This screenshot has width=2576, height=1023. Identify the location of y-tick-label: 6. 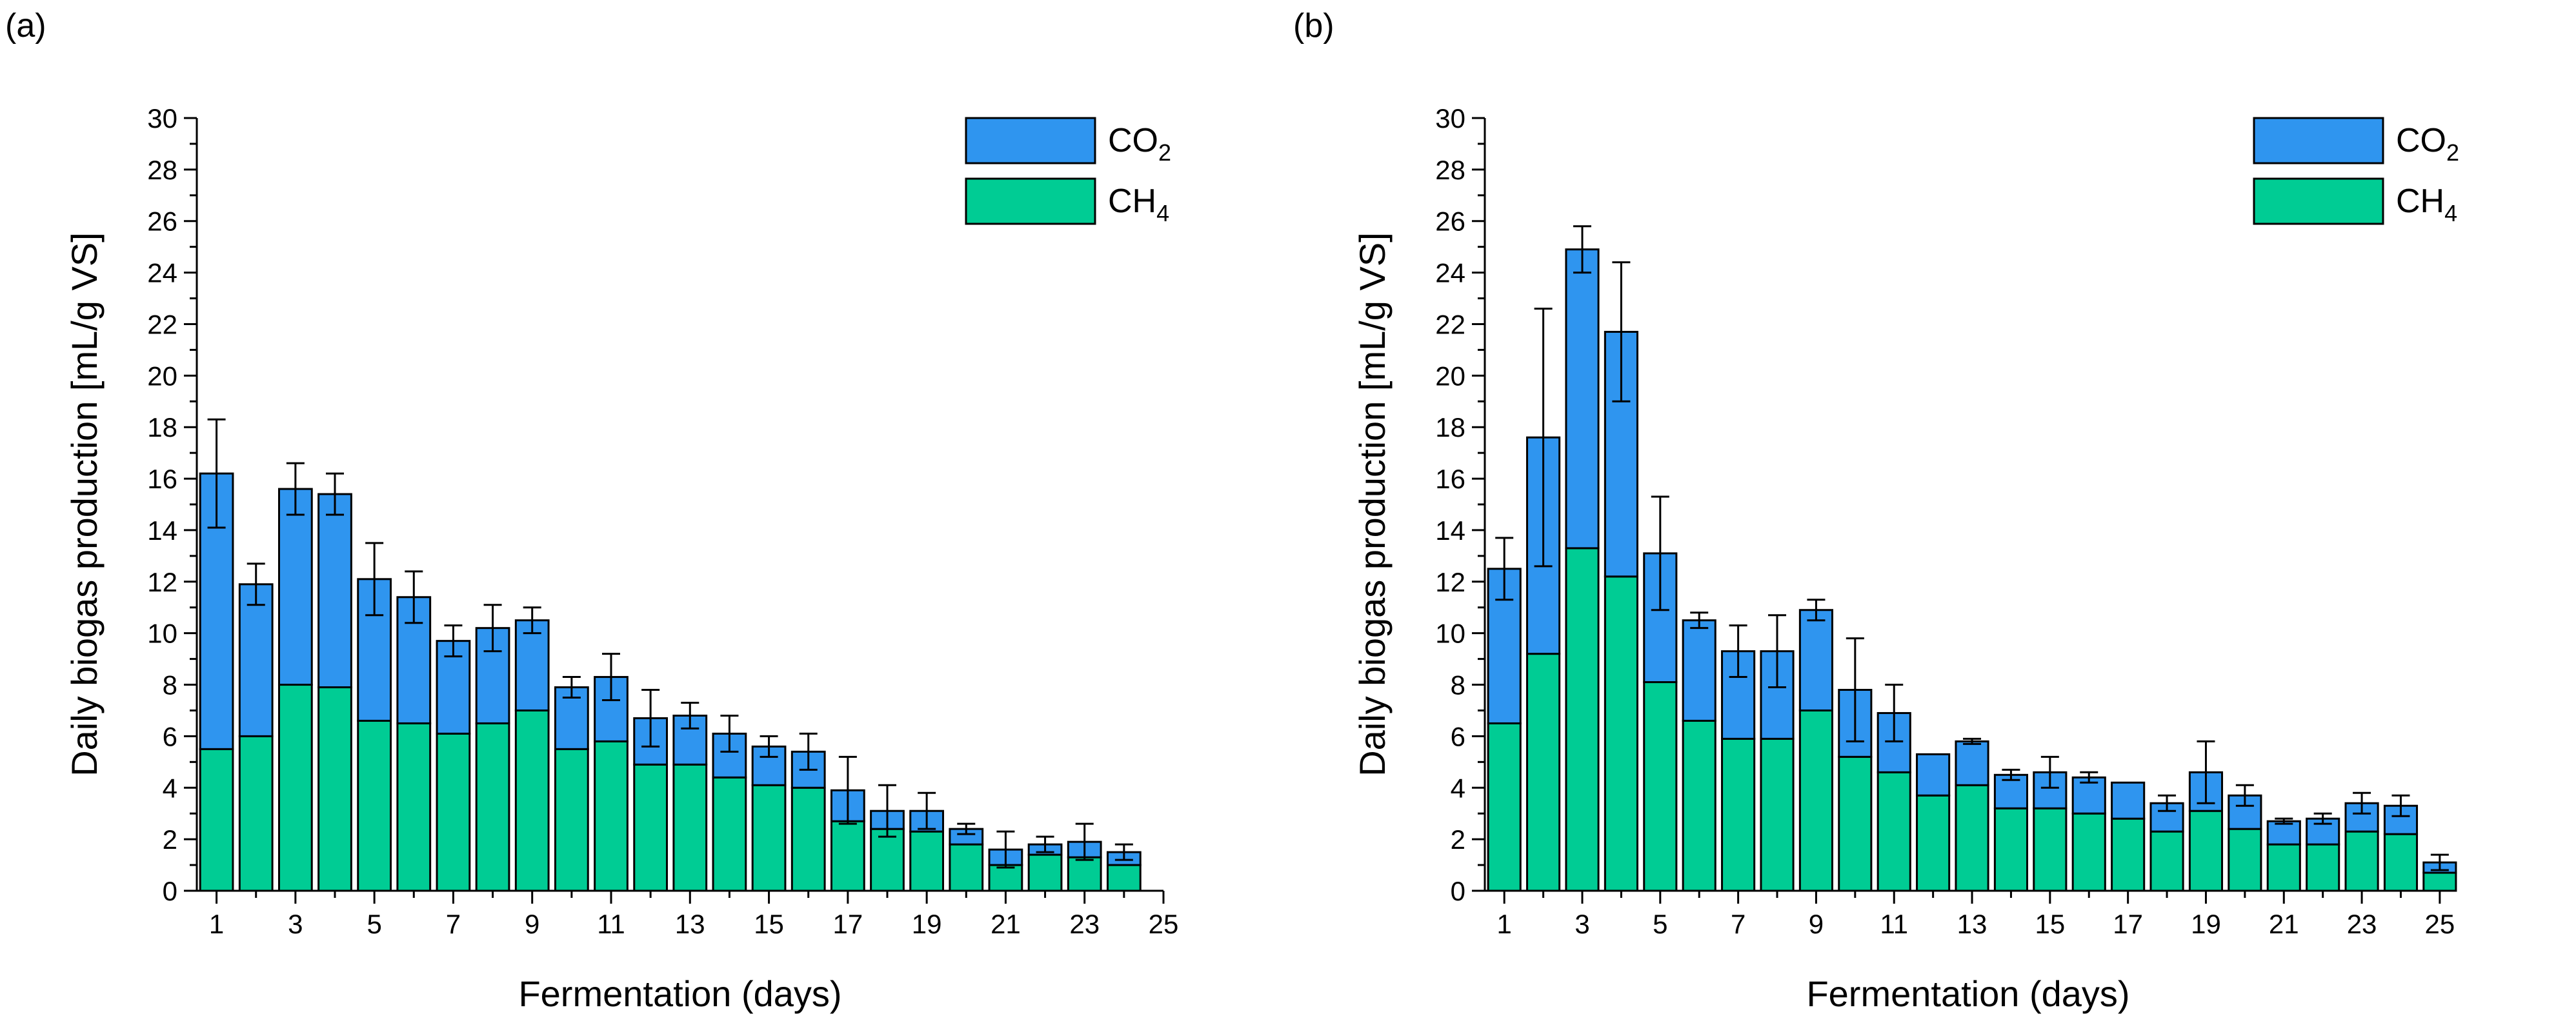
(170, 736).